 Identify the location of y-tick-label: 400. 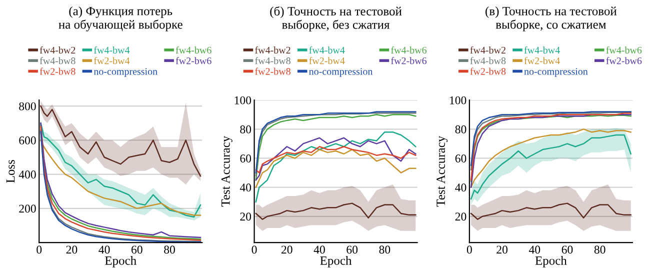
(27, 174).